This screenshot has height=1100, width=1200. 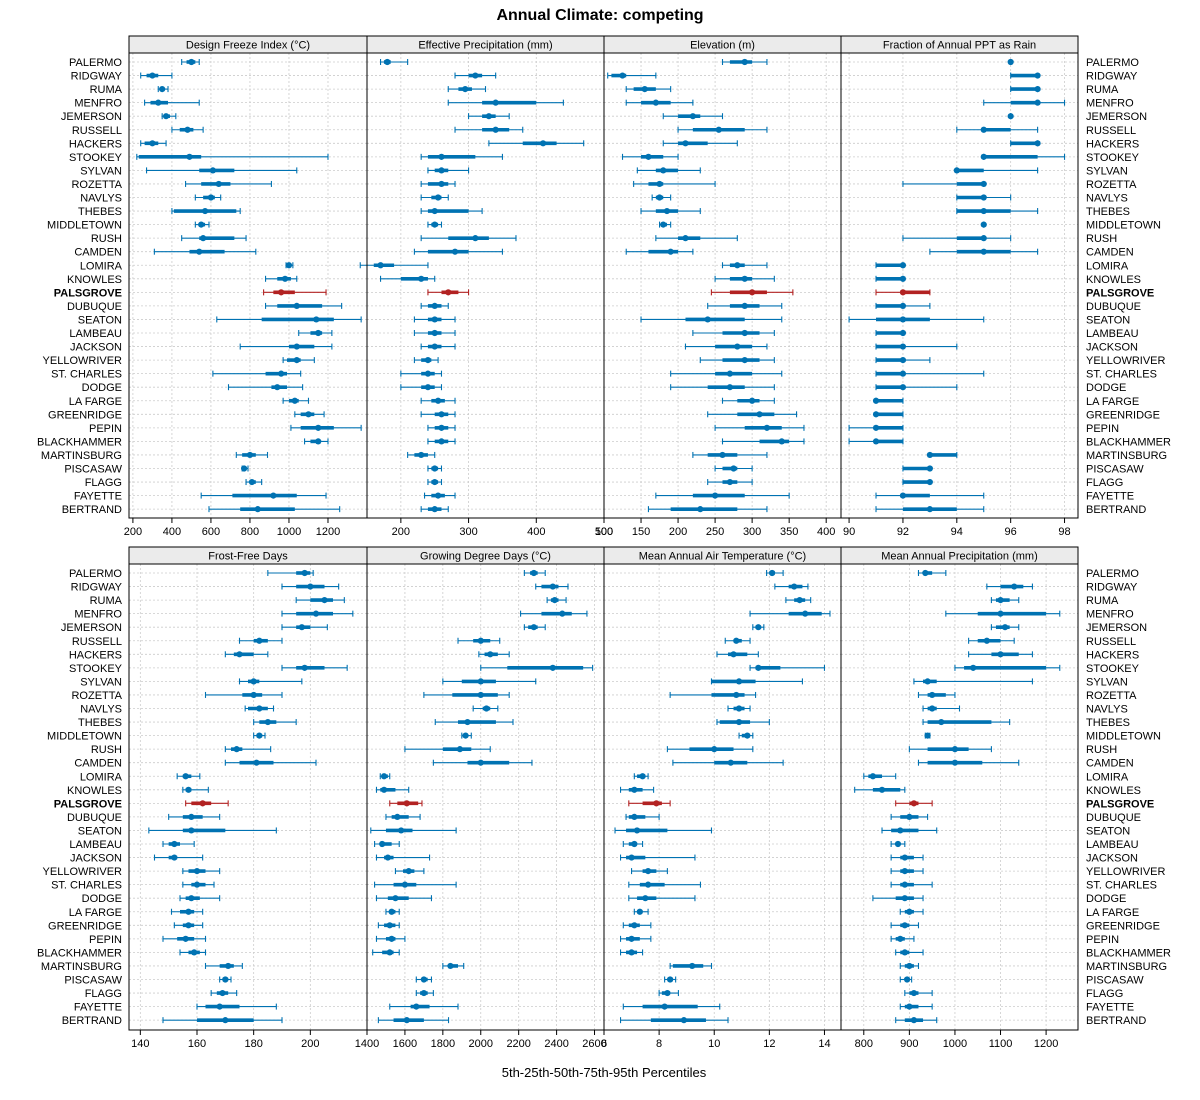 I want to click on range-russell, so click(x=737, y=640).